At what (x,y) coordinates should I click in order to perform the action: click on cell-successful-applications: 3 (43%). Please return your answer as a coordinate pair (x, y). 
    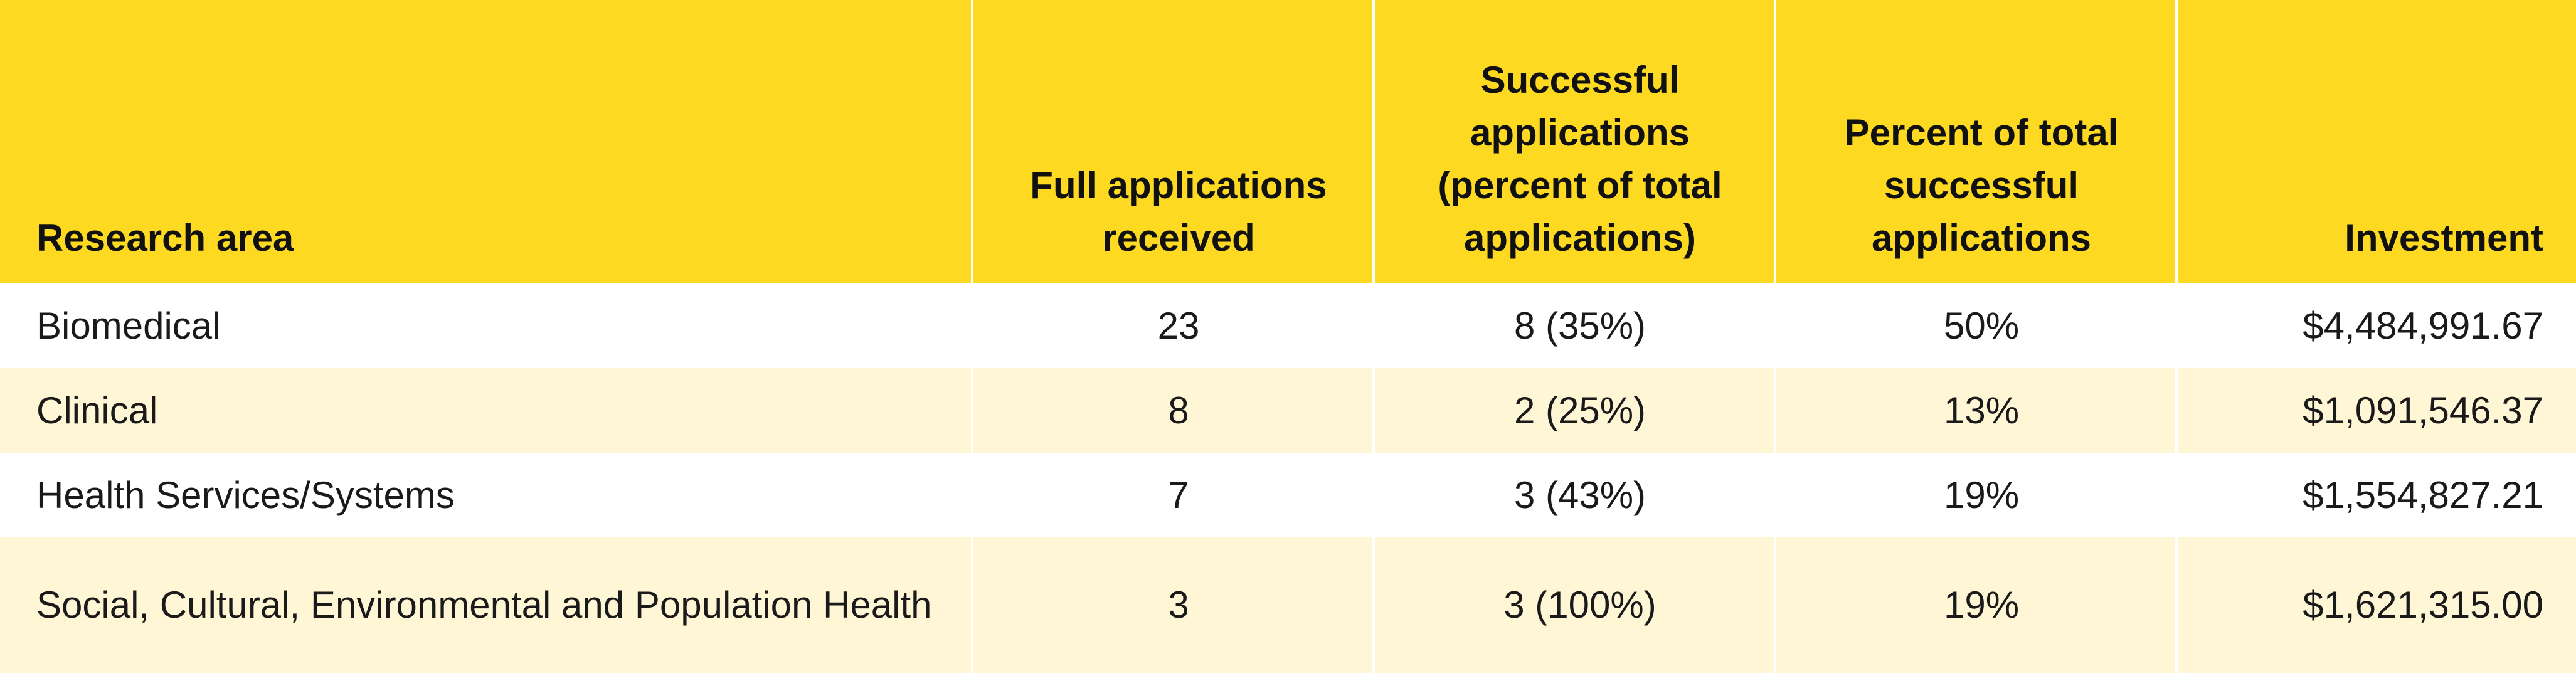
    Looking at the image, I should click on (1573, 495).